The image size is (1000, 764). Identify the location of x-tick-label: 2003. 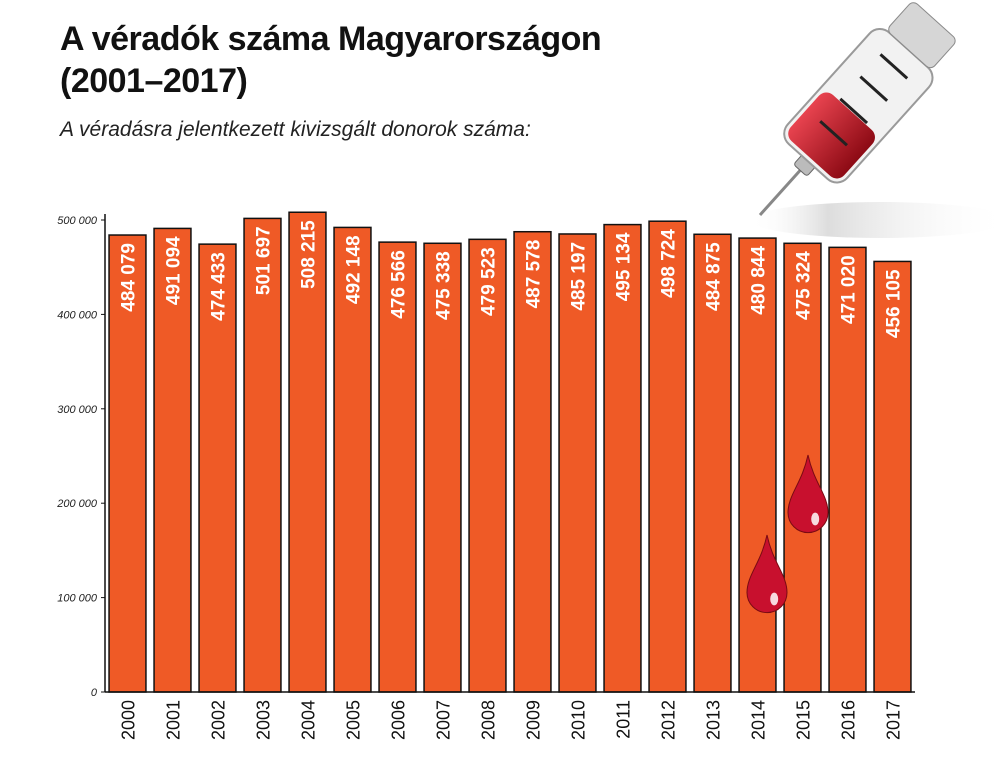
(264, 720).